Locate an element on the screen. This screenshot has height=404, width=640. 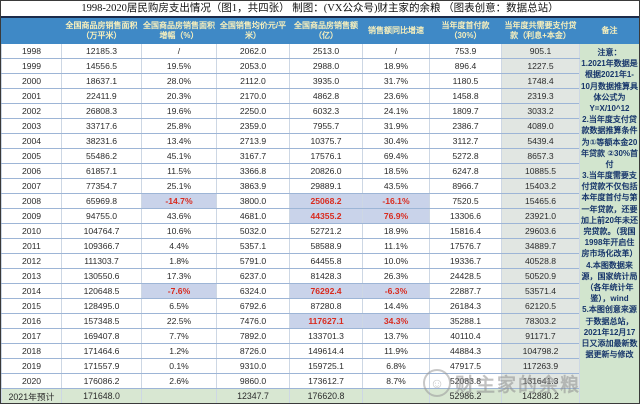
cell-year: 2001 is located at coordinates (31, 96).